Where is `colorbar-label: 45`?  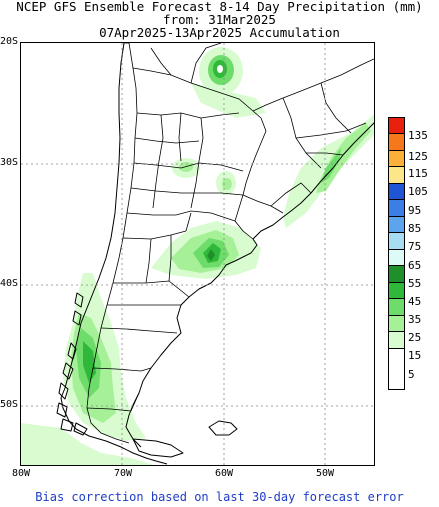
colorbar-label: 45 is located at coordinates (415, 301).